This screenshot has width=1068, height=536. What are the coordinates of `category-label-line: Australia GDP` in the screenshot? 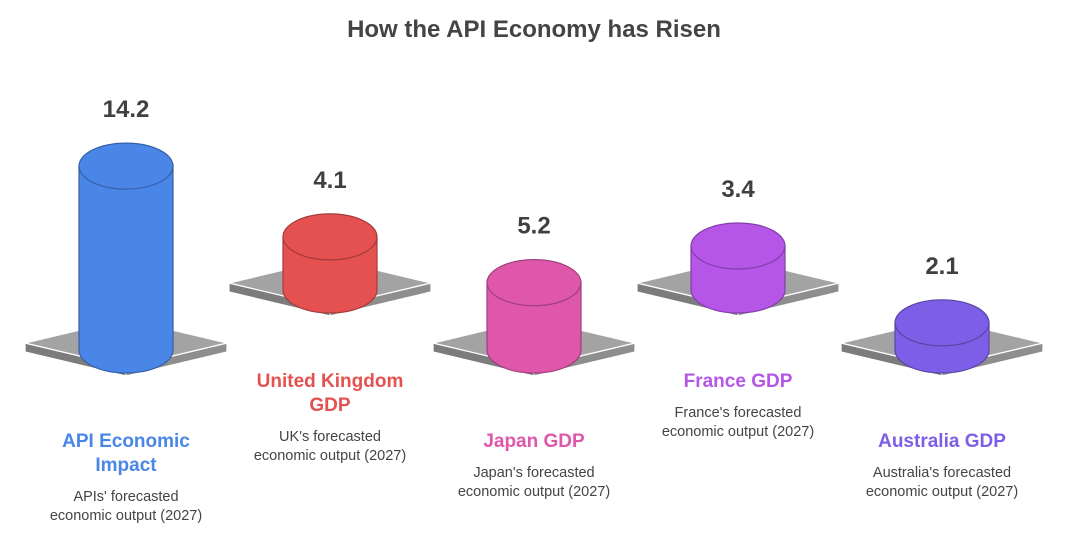 It's located at (942, 441).